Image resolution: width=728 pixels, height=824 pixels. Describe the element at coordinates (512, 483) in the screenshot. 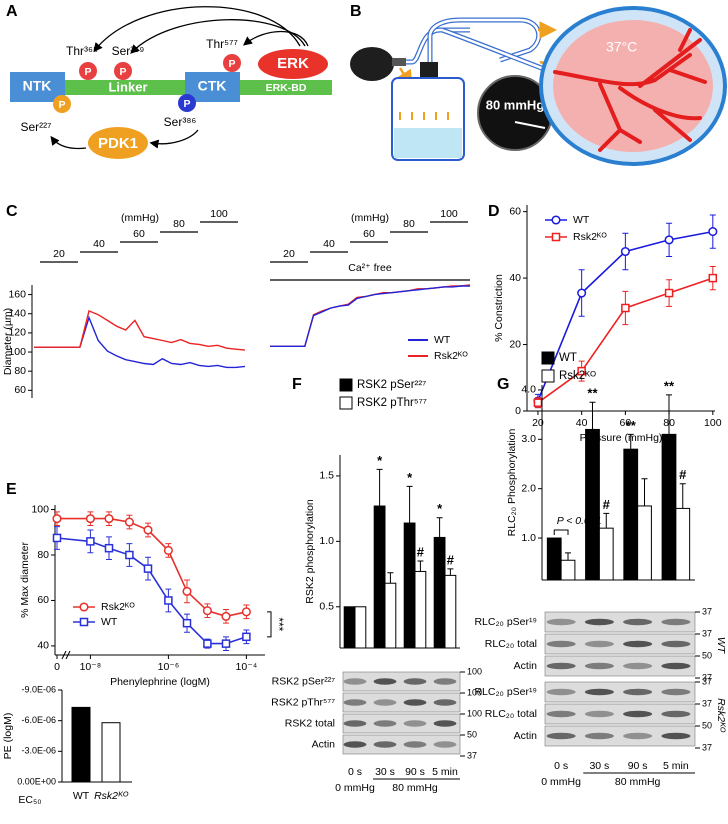

I see `y-axis-label: RLC₂₀ Phosphorylation` at that location.